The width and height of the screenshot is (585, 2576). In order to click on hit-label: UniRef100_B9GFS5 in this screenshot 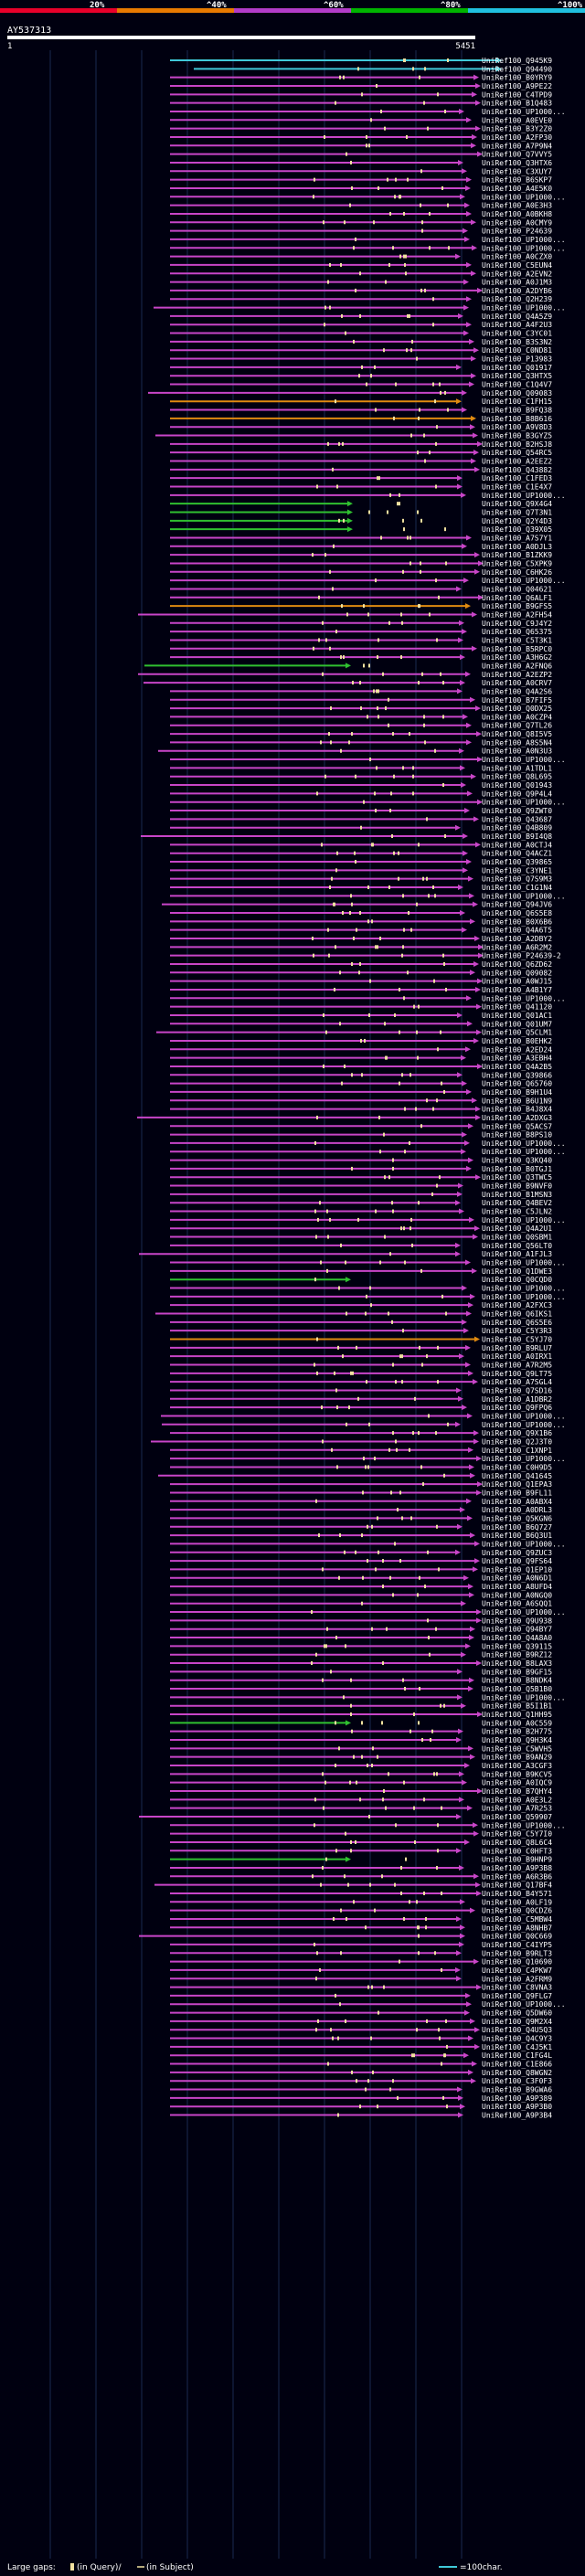, I will do `click(517, 606)`.